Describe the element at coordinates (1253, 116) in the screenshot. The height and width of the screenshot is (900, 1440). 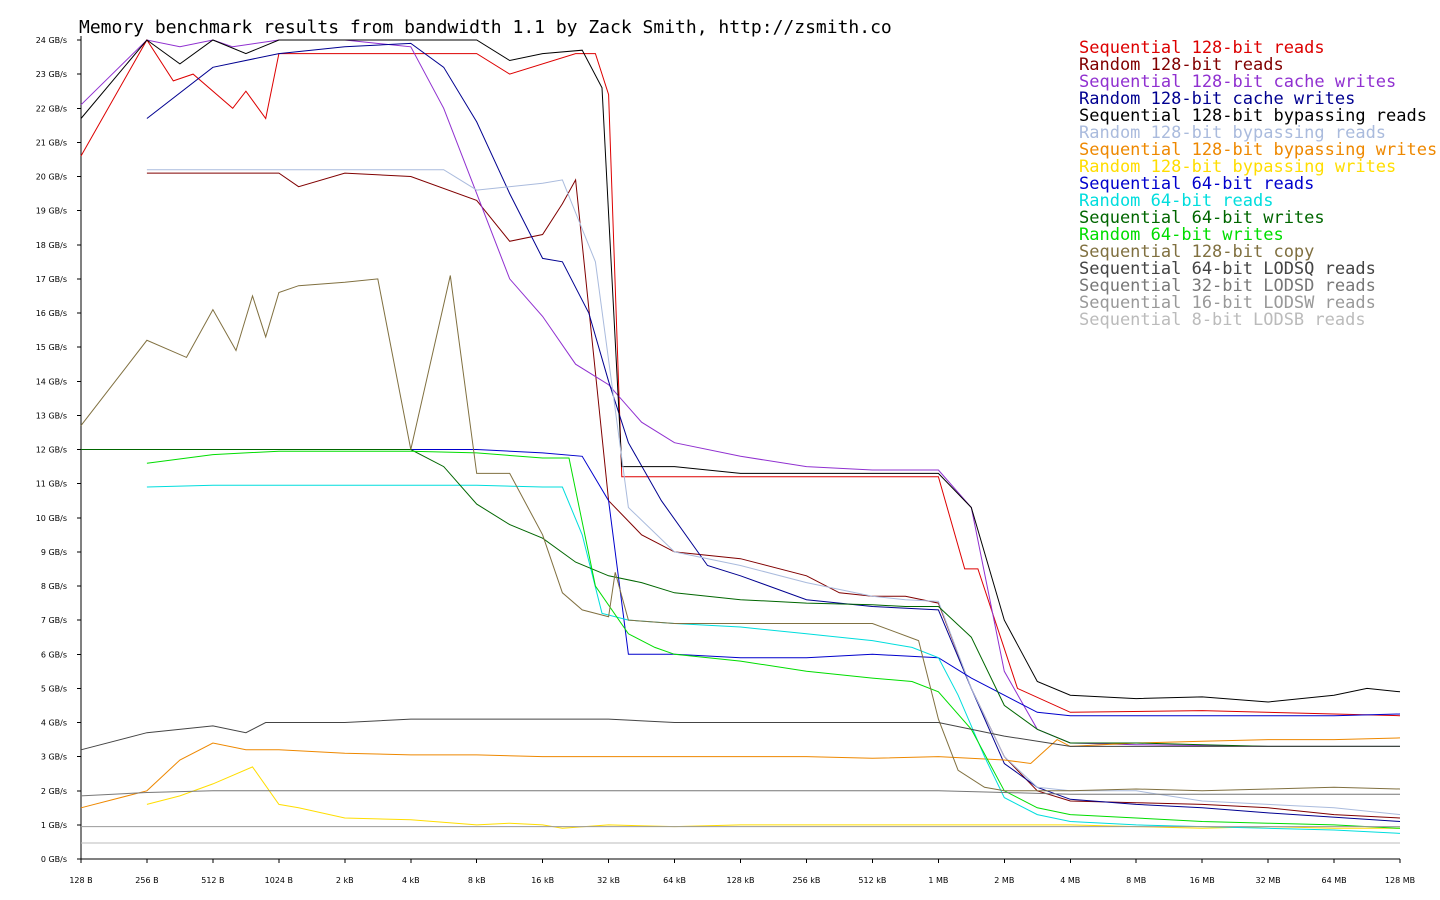
I see `legend-entry: Sequential 128-bit bypassing reads` at that location.